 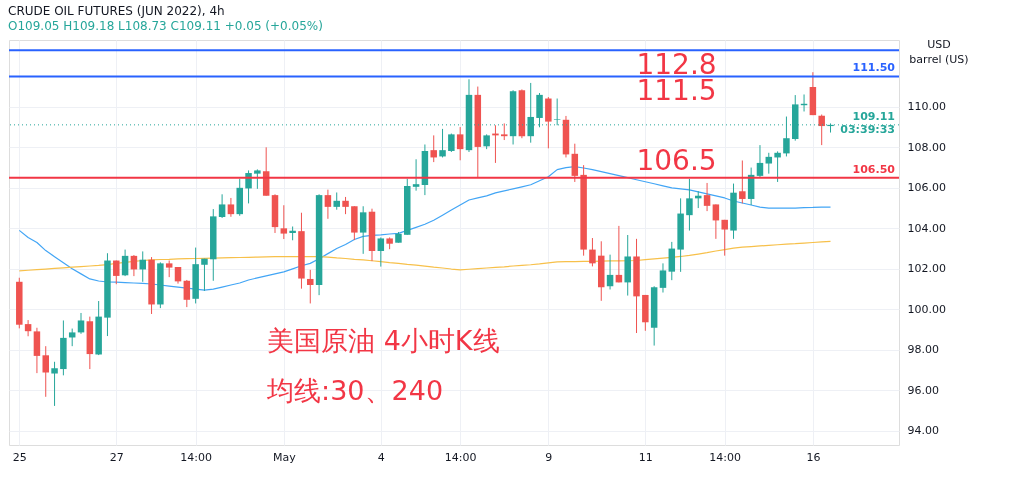 I want to click on y-tick-label: 98.00, so click(x=923, y=350).